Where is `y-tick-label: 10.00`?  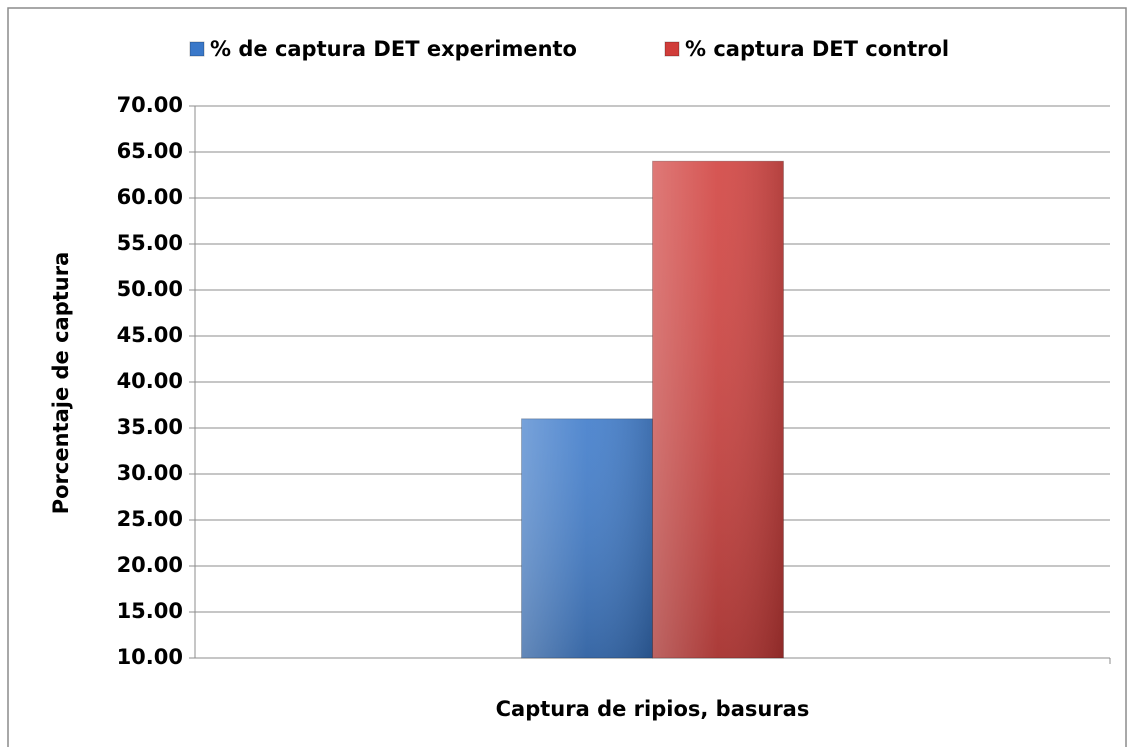
y-tick-label: 10.00 is located at coordinates (150, 657).